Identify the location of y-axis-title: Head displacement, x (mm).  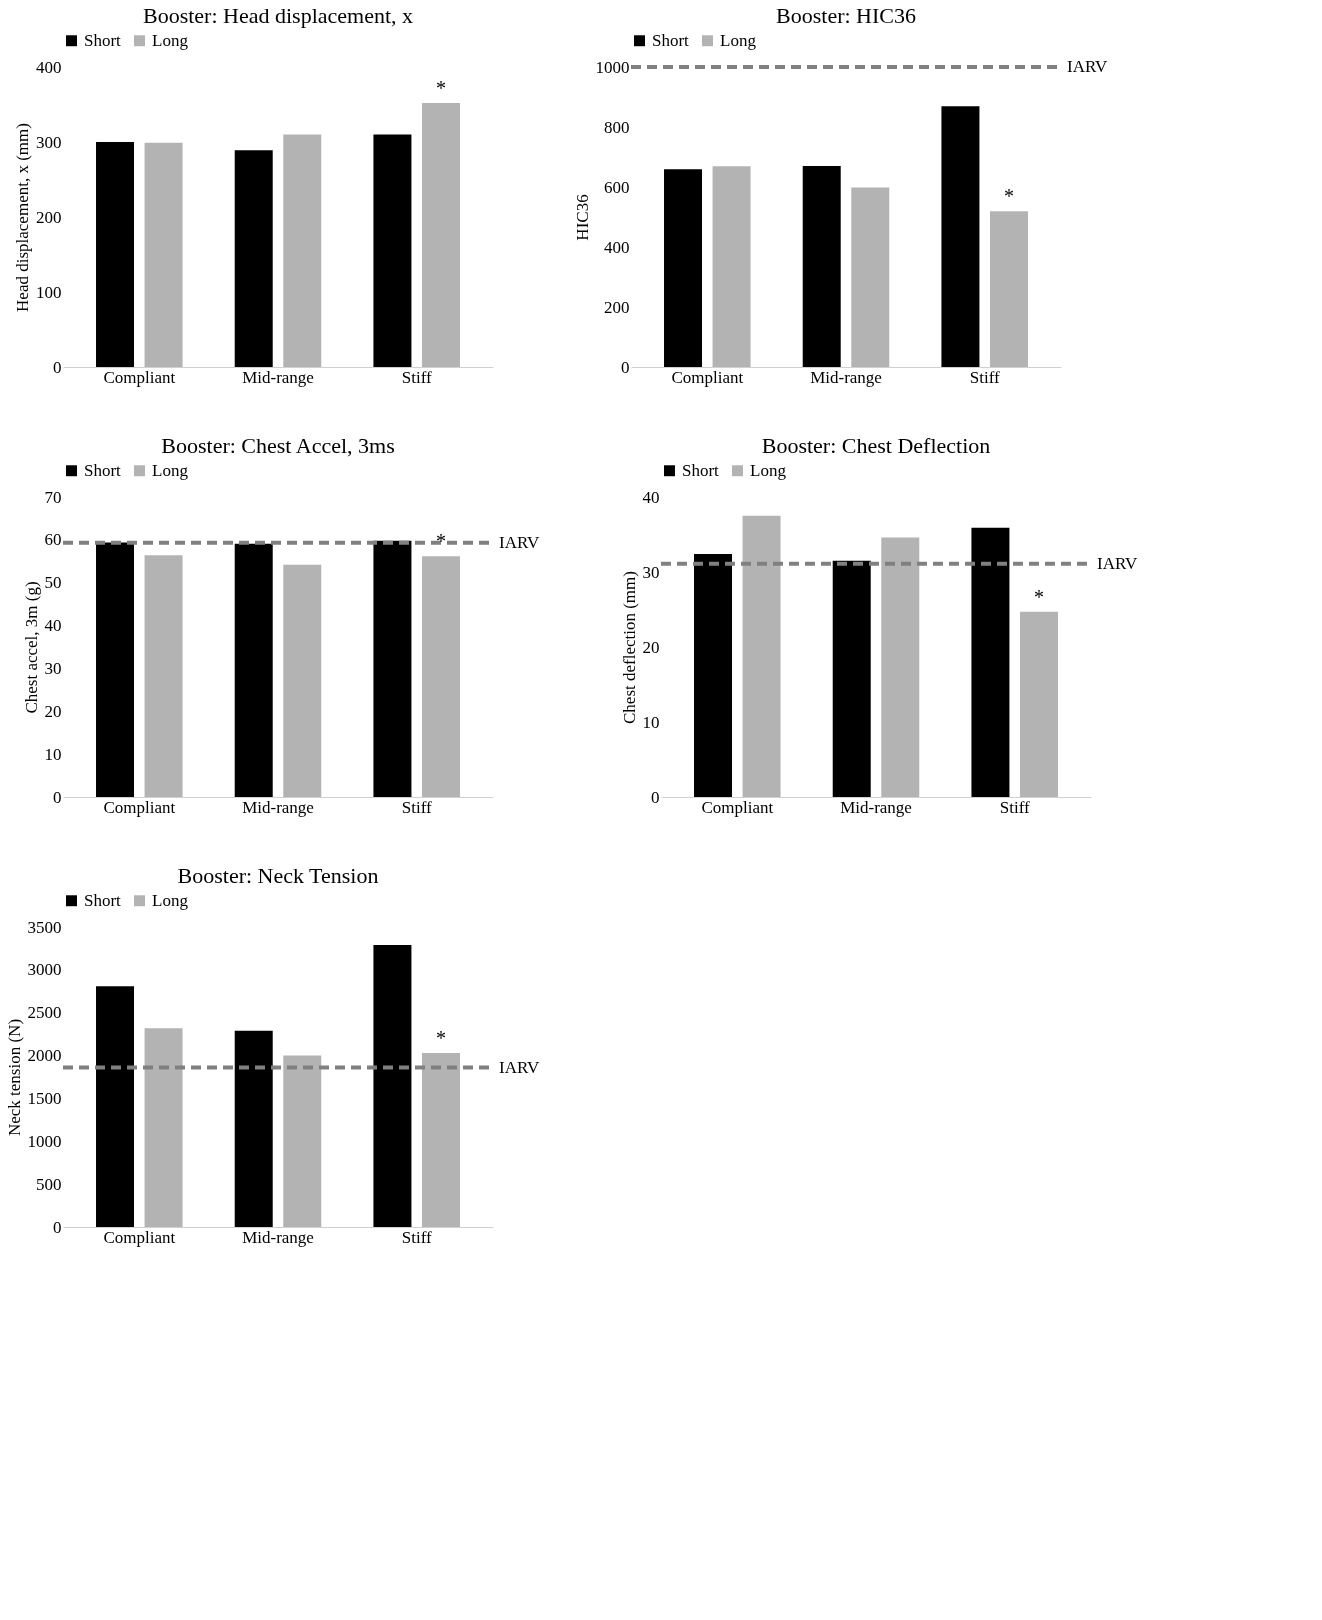
(22, 217).